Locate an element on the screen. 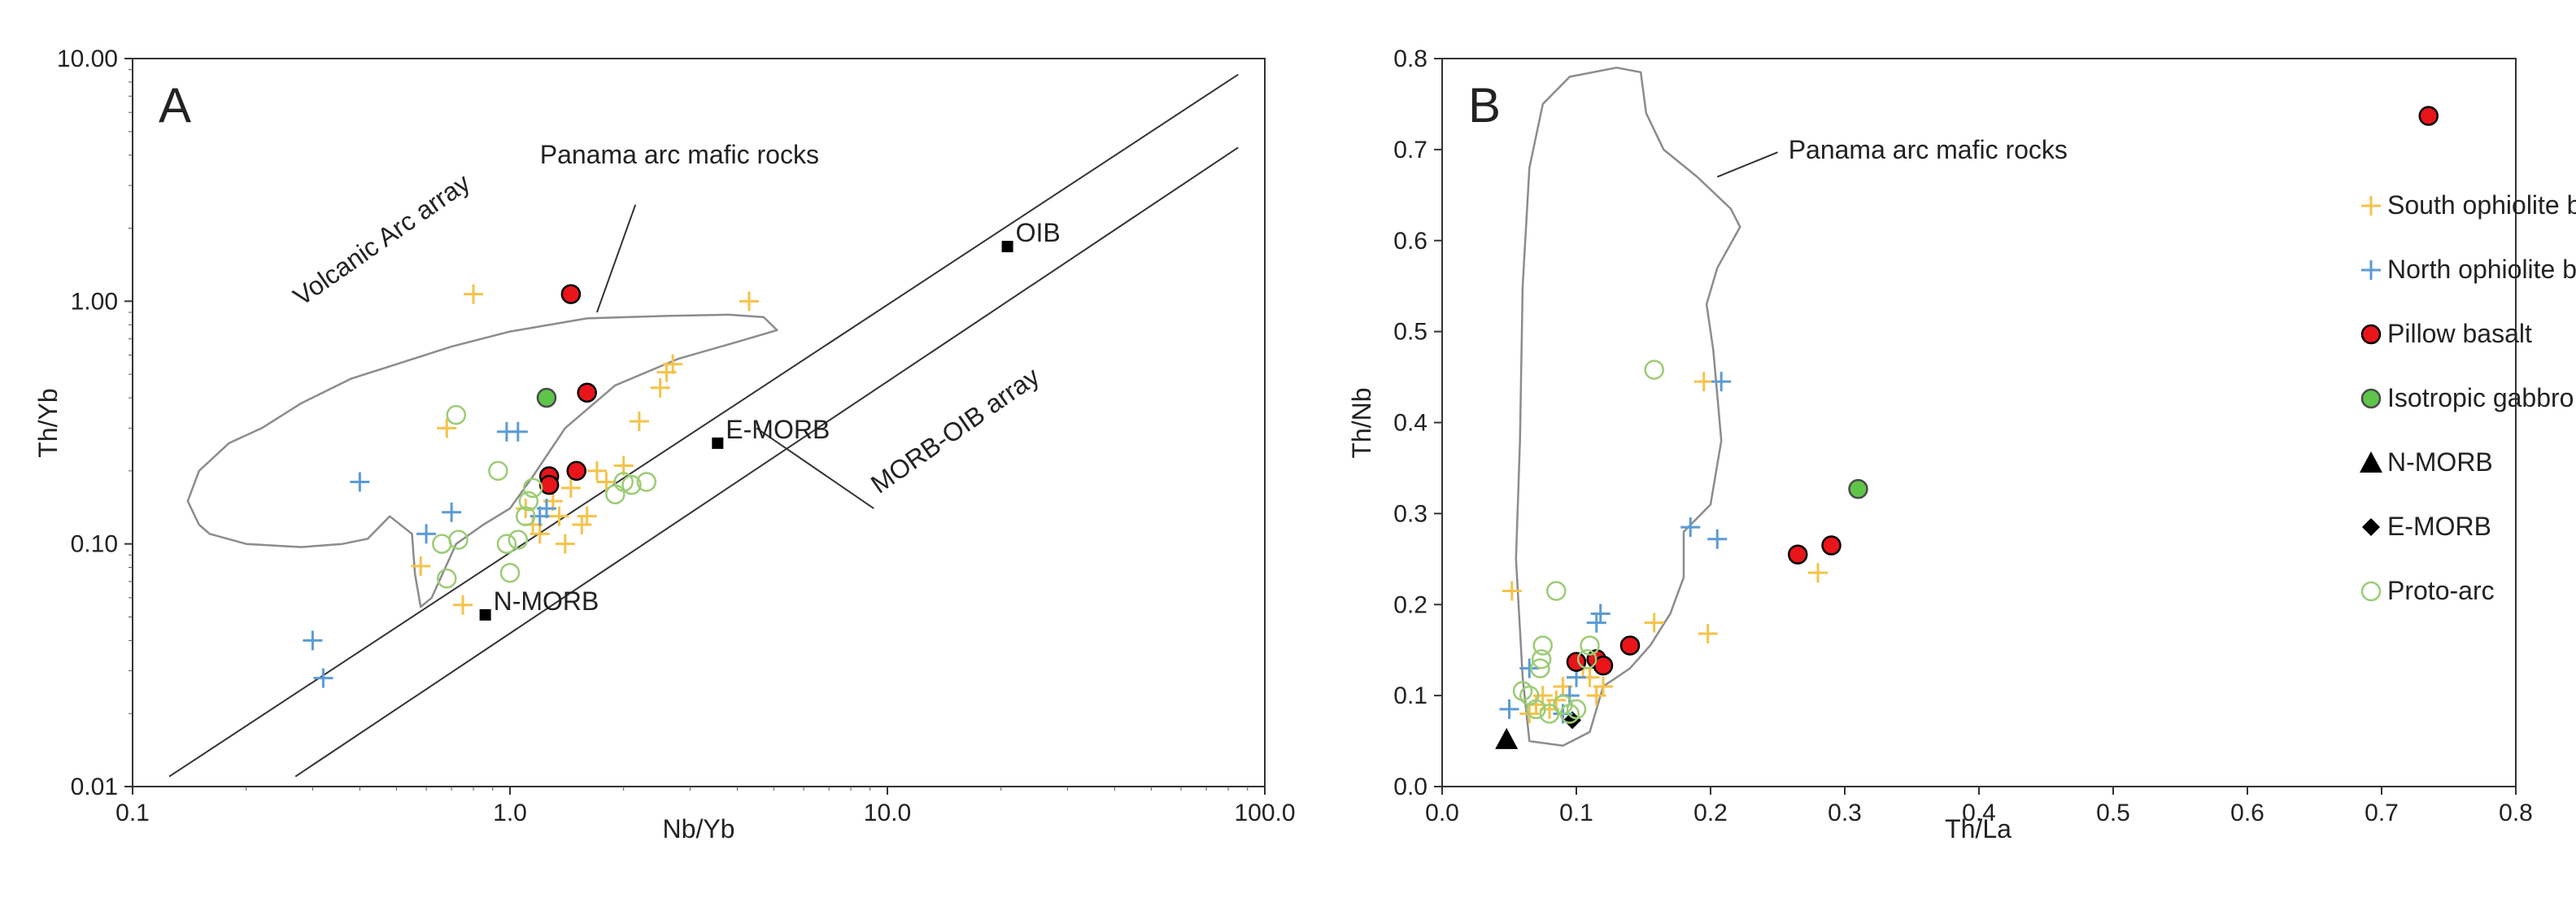 Image resolution: width=2576 pixels, height=898 pixels. panel-a-y-axis-label: Th/Yb is located at coordinates (48, 422).